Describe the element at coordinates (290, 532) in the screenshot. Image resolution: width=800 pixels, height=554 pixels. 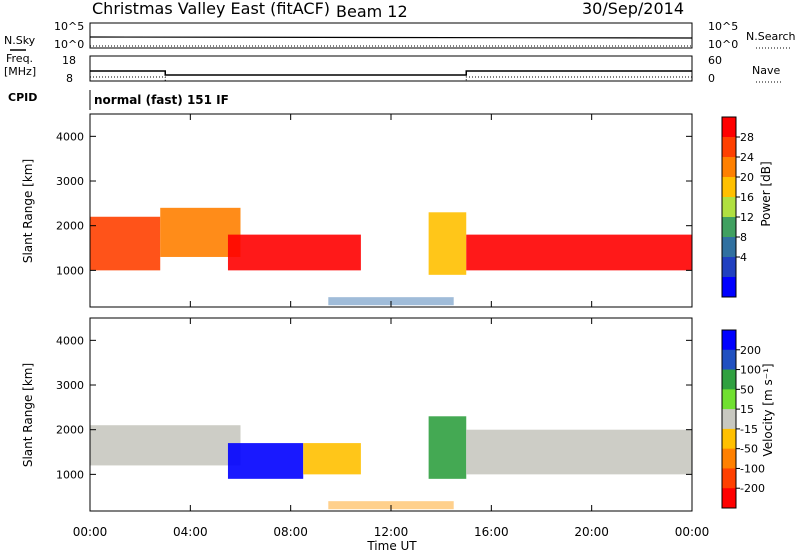
I see `x-tick-label: 08:00` at that location.